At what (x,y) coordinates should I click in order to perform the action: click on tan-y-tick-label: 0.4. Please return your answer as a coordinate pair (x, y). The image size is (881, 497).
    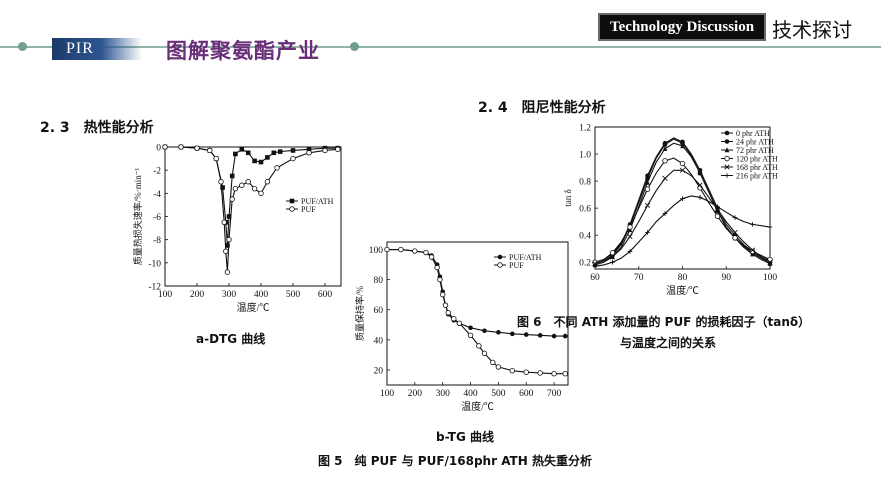
    Looking at the image, I should click on (585, 237).